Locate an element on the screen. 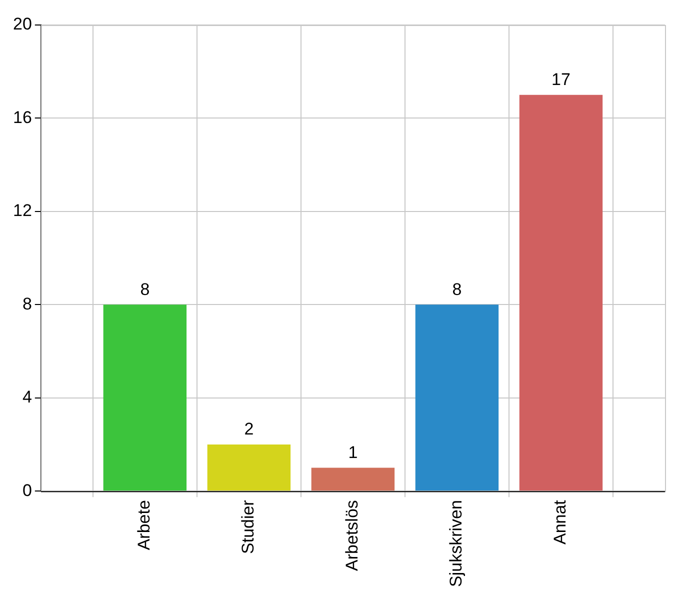 This screenshot has height=600, width=700. x-tick-label: Studier is located at coordinates (248, 527).